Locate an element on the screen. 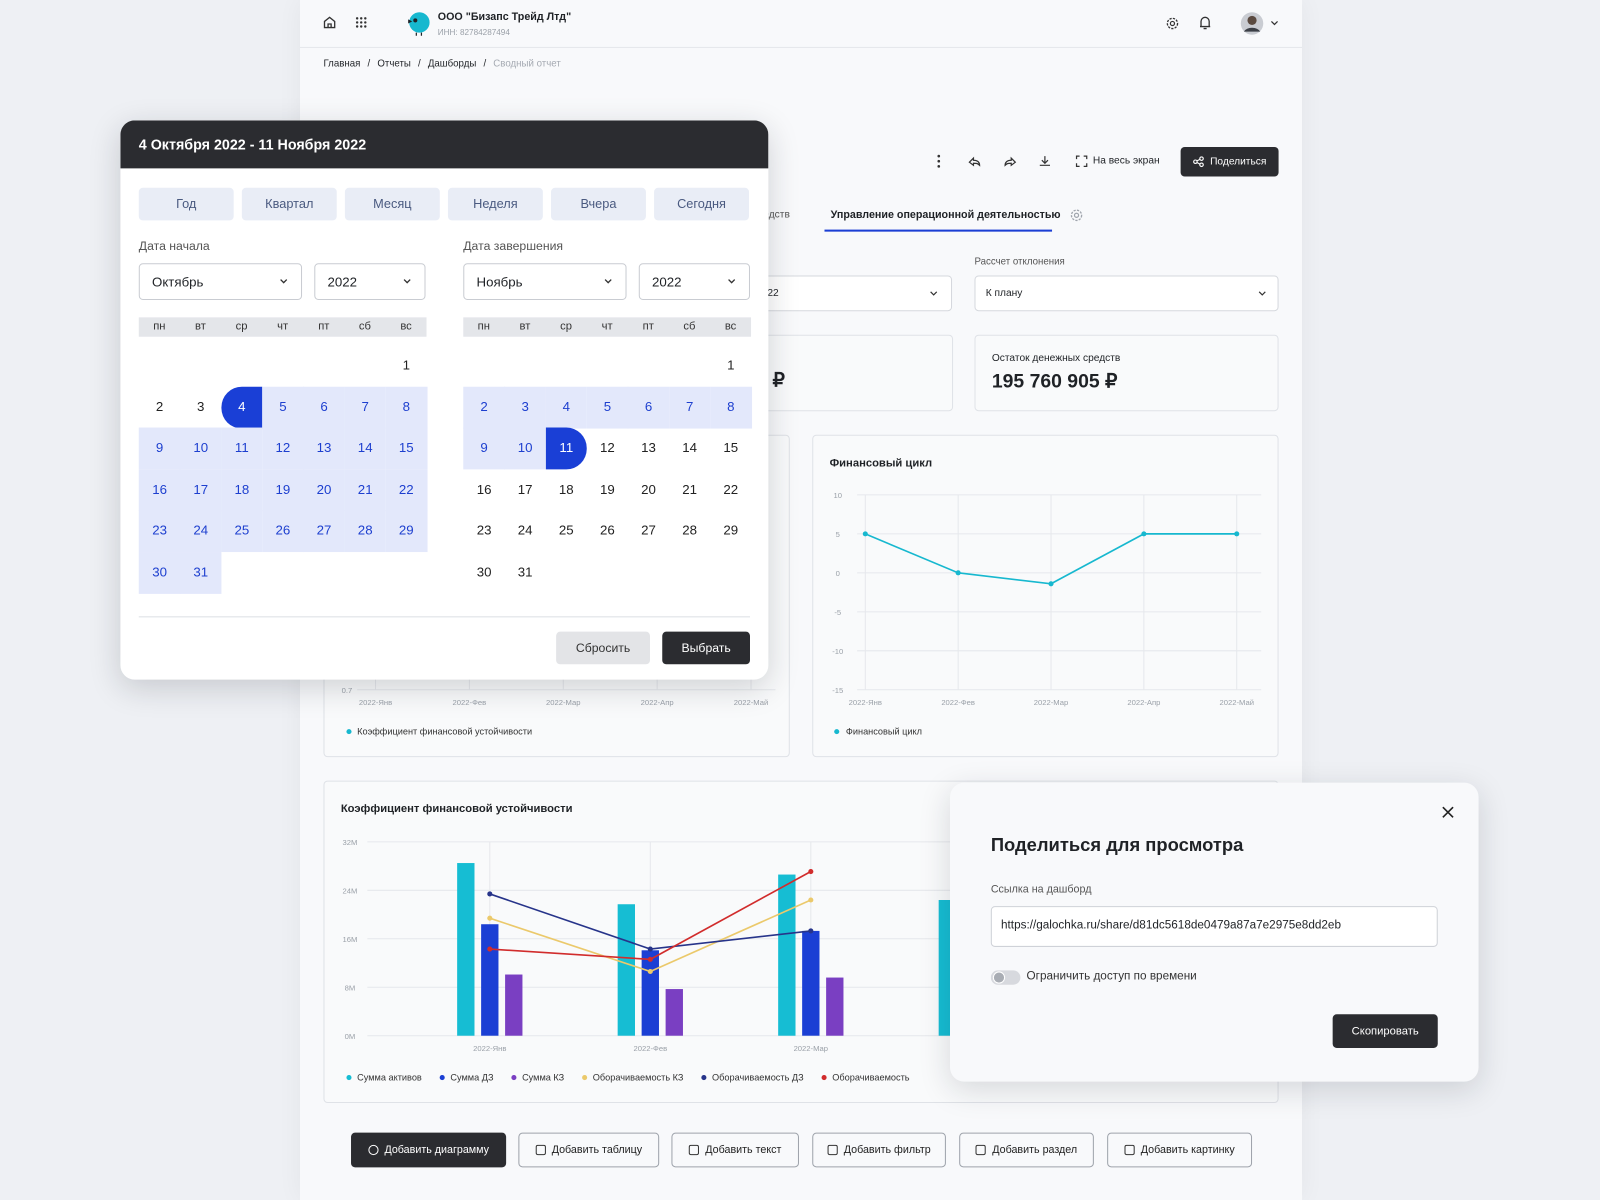 The height and width of the screenshot is (1200, 1600). user-avatar is located at coordinates (1262, 23).